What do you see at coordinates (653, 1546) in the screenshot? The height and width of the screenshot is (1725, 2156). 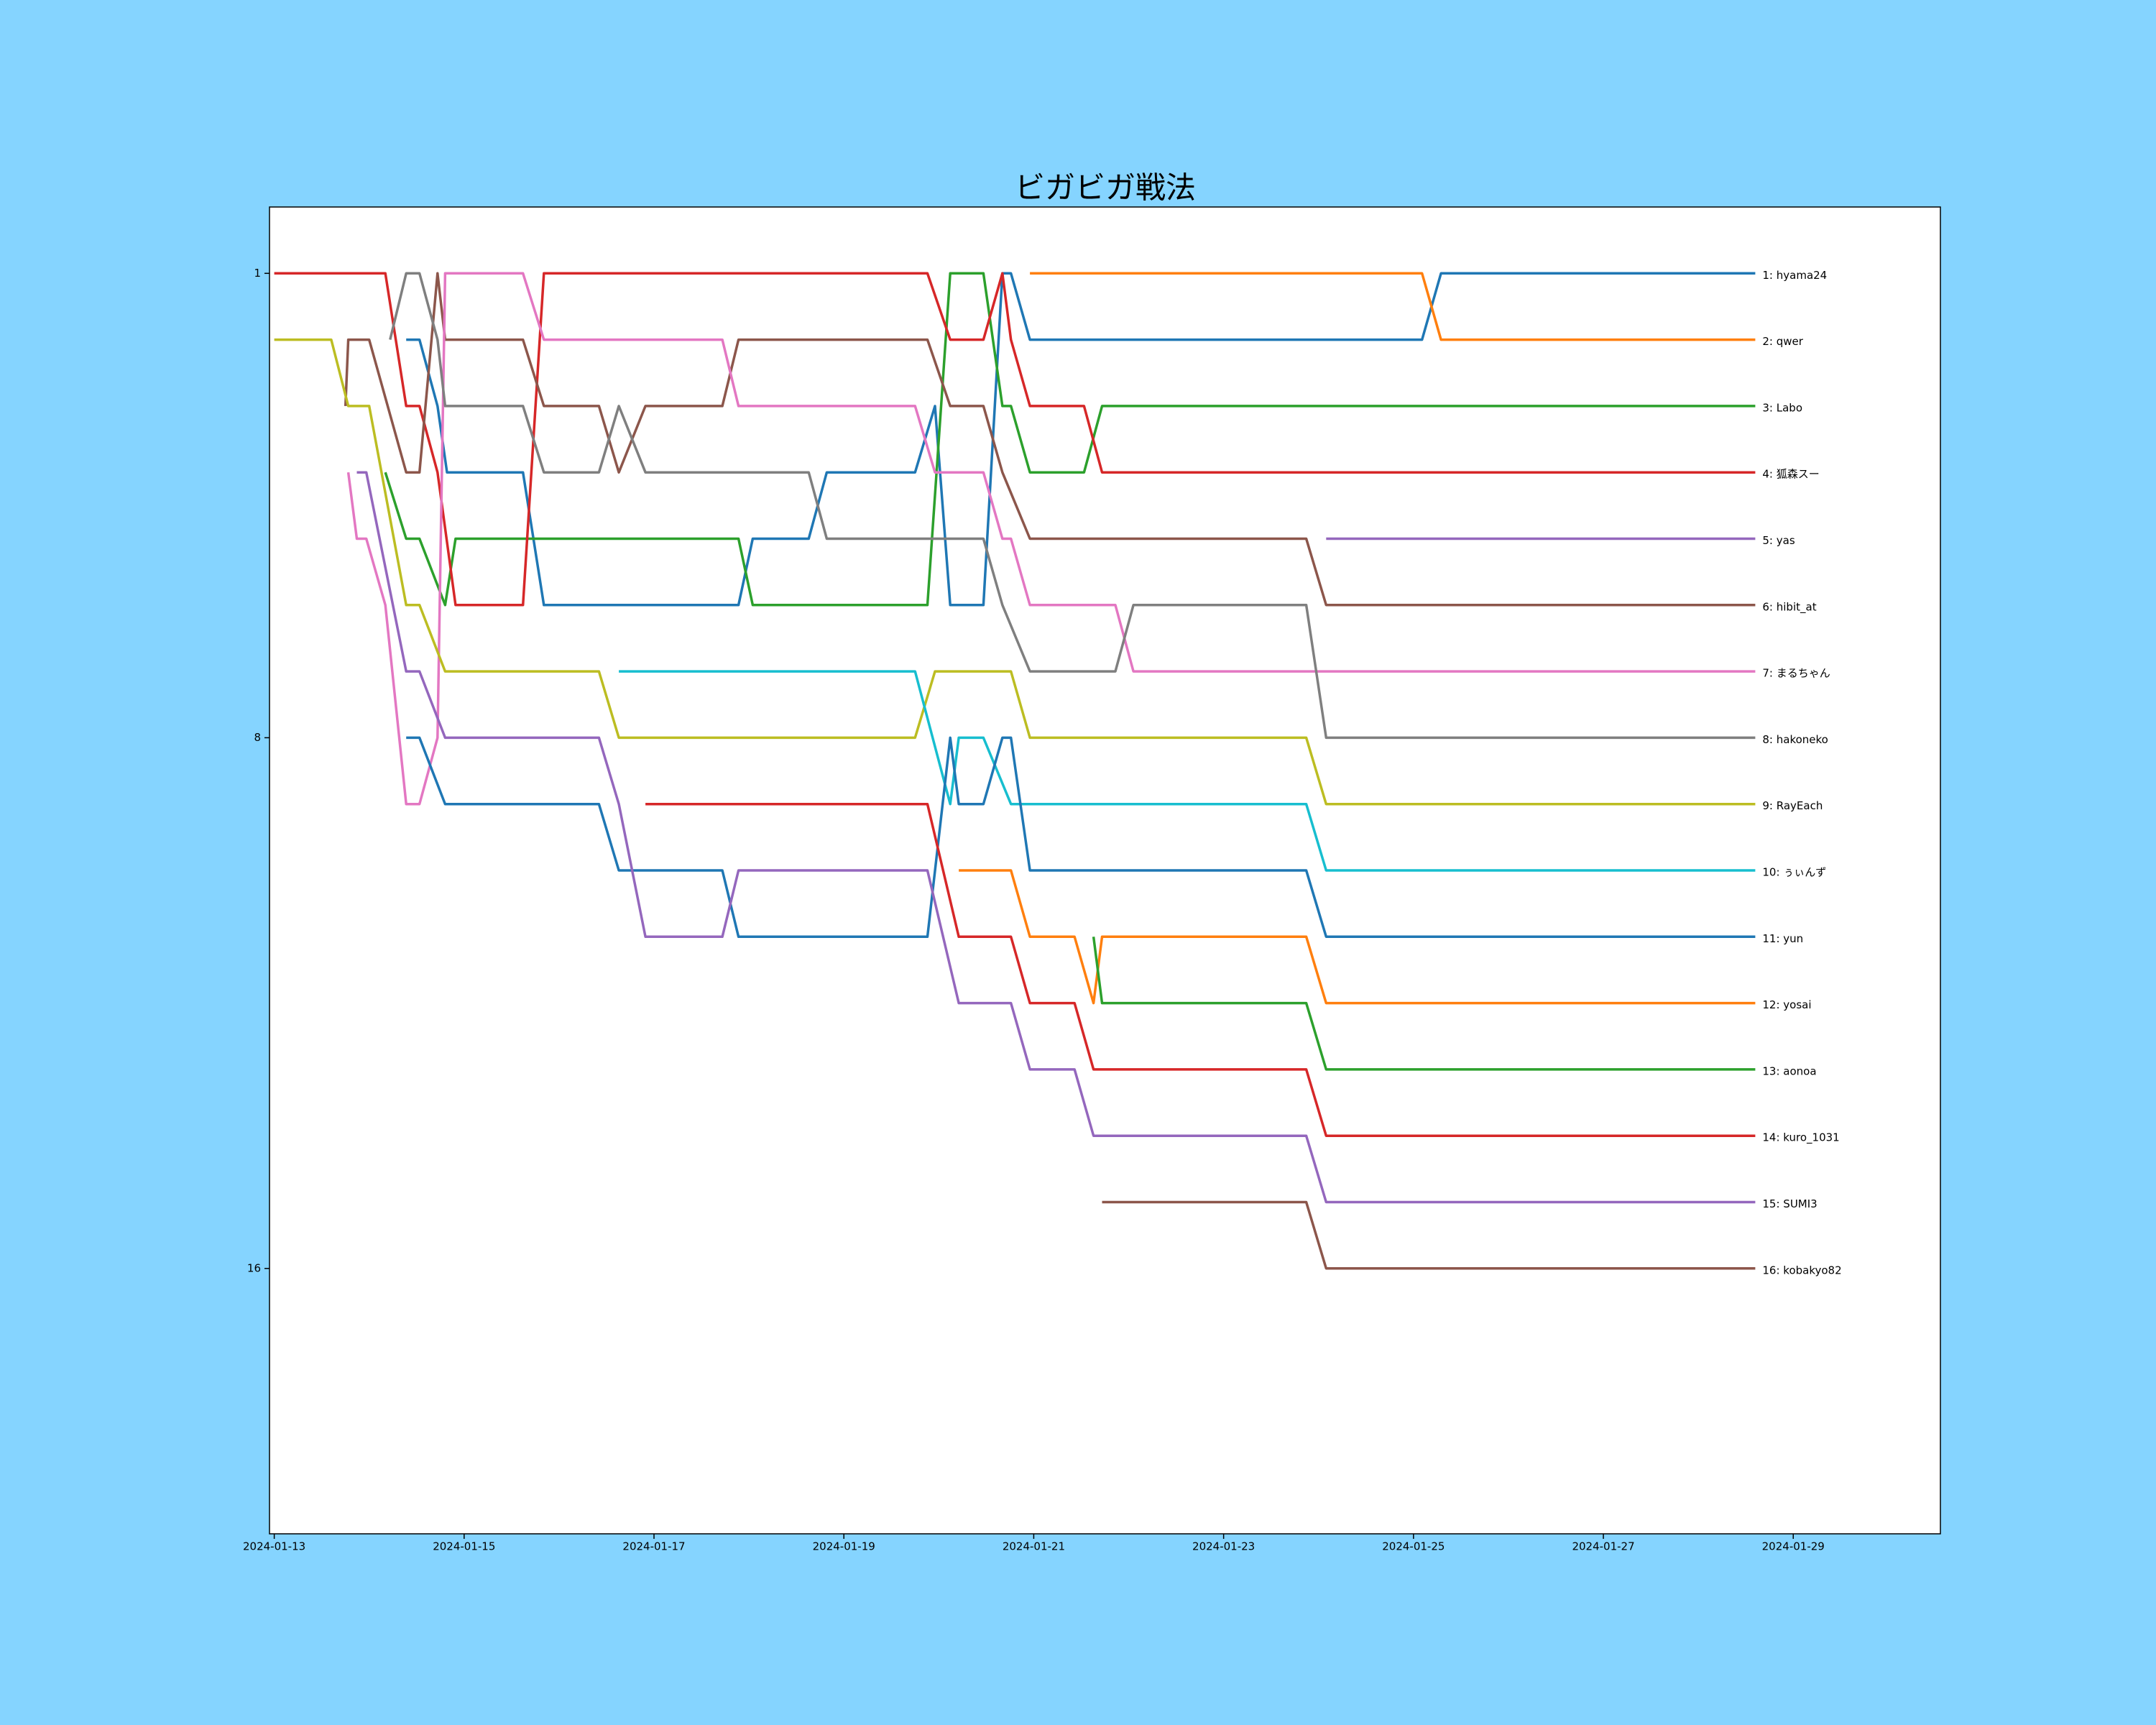 I see `x-tick-label: 2024-01-17` at bounding box center [653, 1546].